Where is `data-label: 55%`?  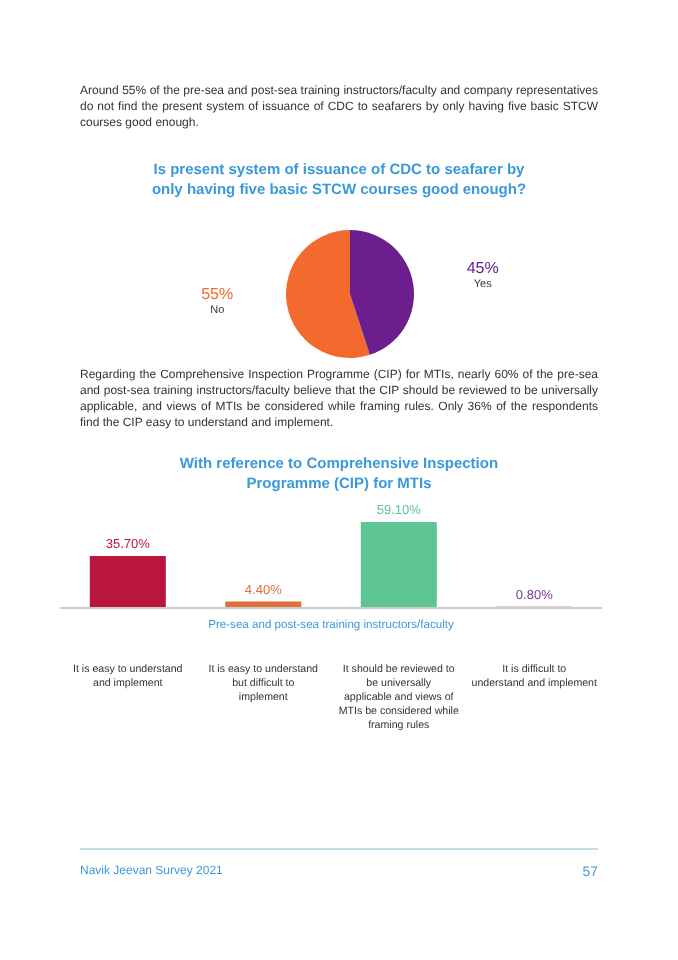 data-label: 55% is located at coordinates (217, 294).